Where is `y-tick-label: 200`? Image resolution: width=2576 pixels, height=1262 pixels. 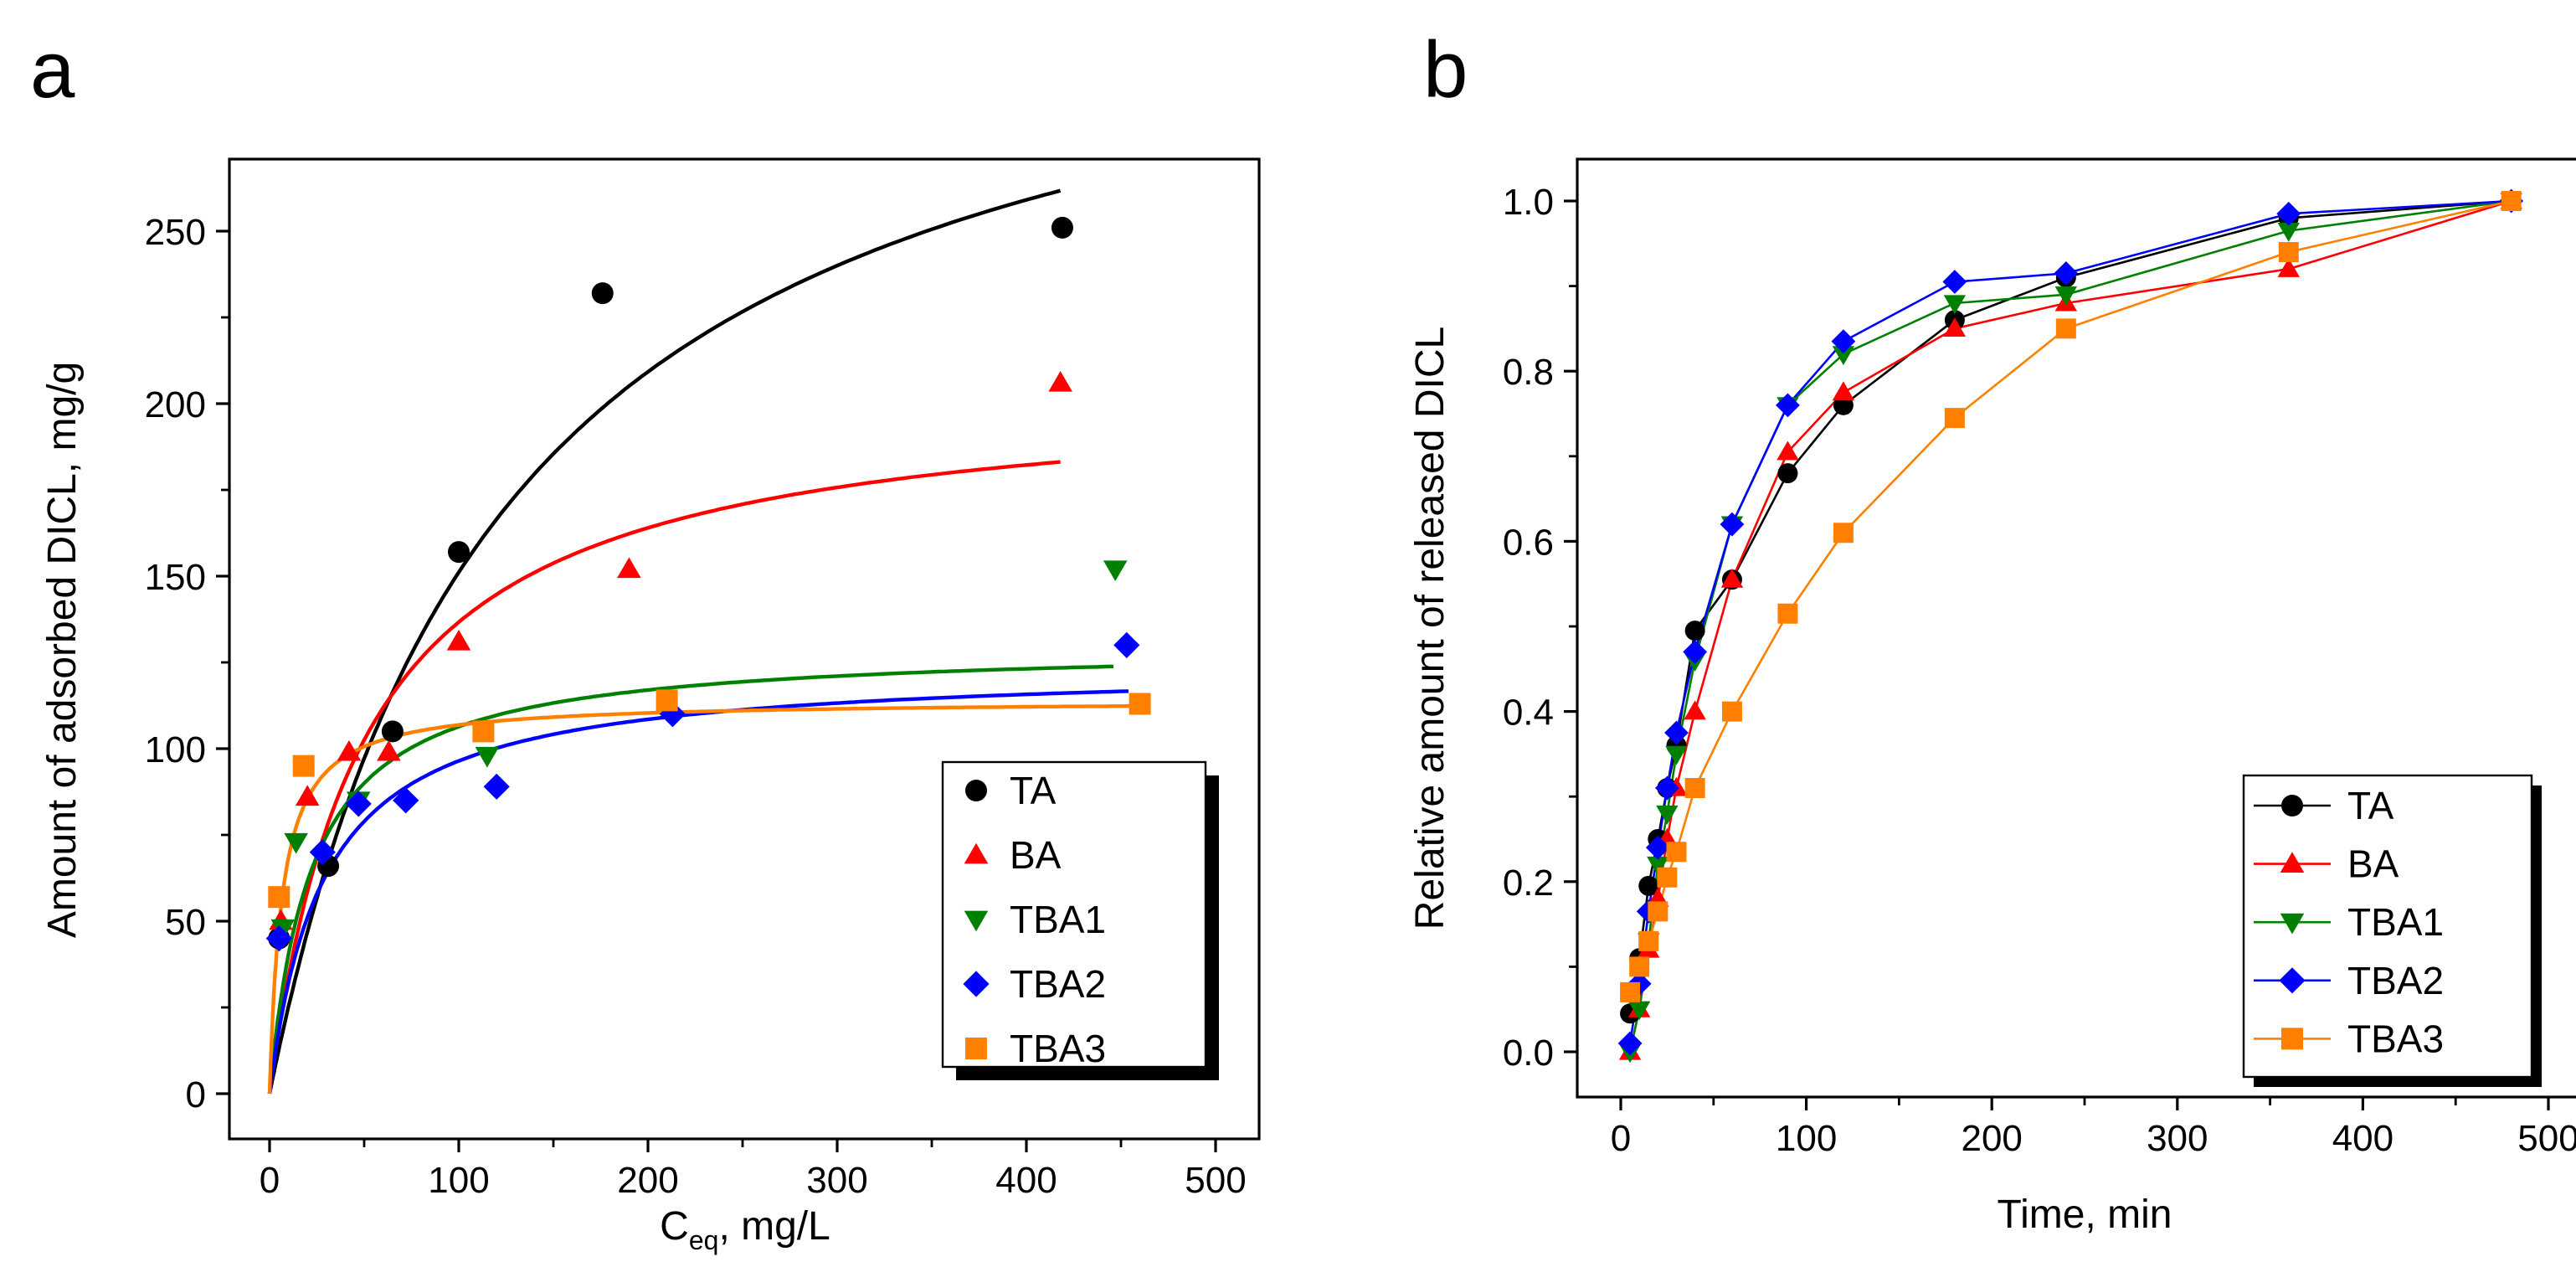
y-tick-label: 200 is located at coordinates (176, 404).